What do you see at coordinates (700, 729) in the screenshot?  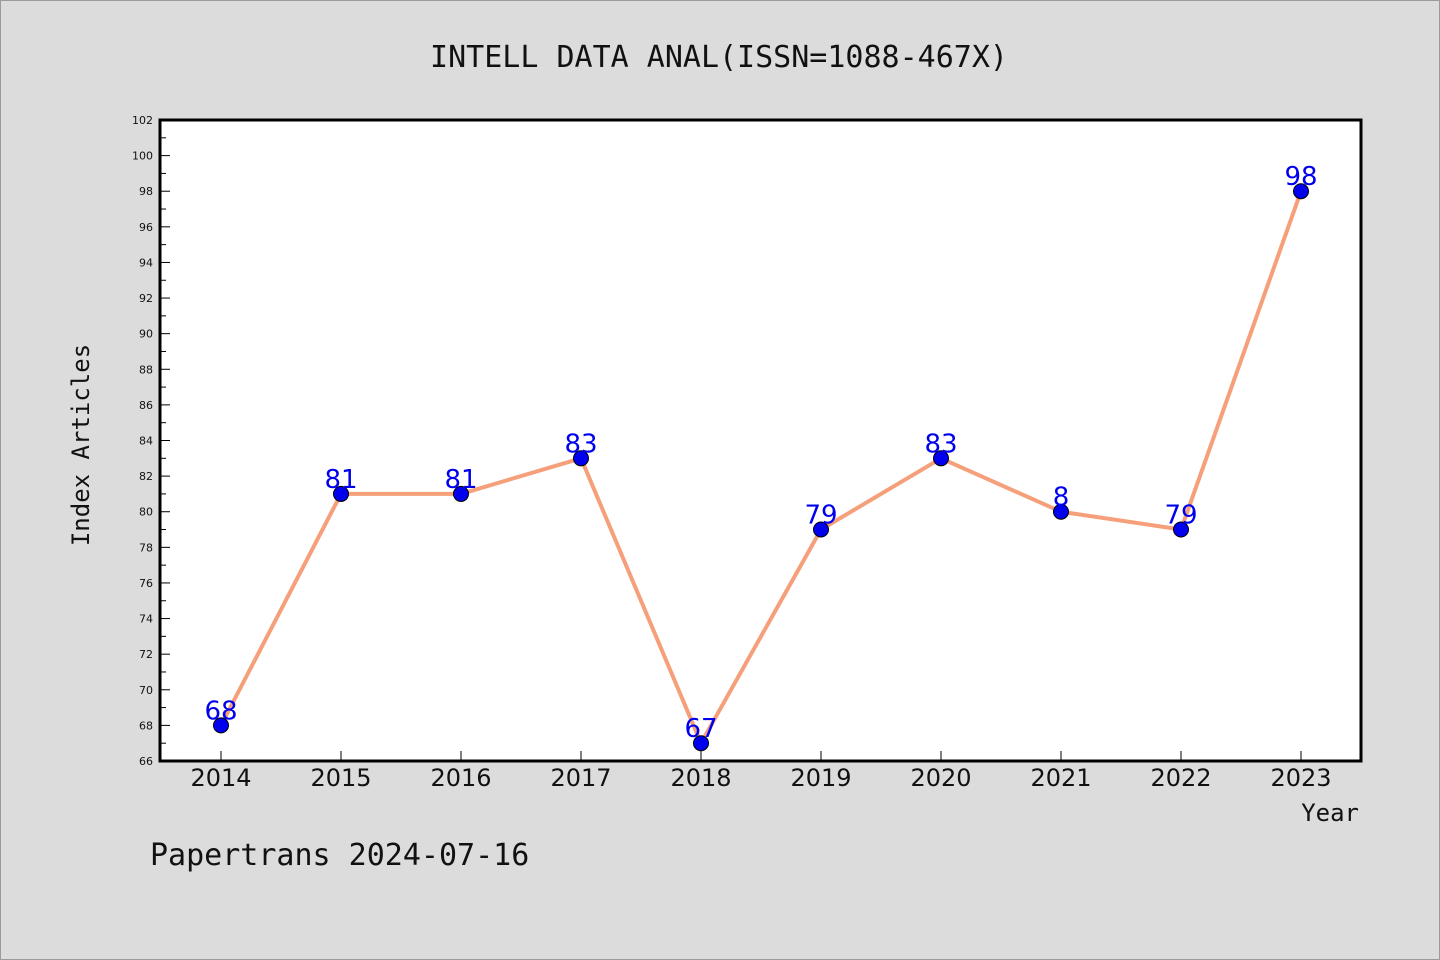 I see `data-label: 67` at bounding box center [700, 729].